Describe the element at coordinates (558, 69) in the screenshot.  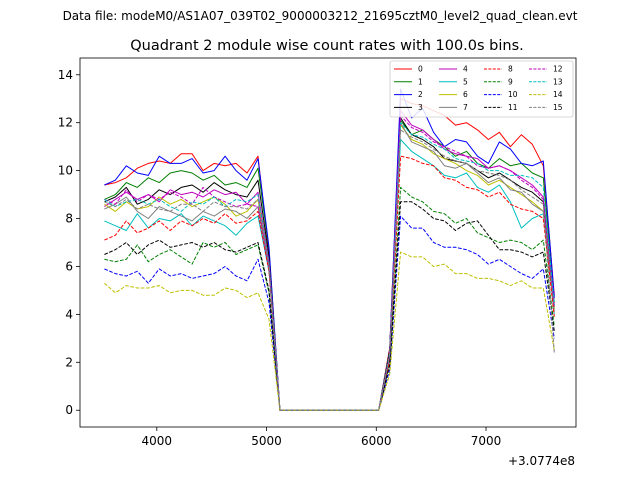
I see `legend-label-module-12: 12` at that location.